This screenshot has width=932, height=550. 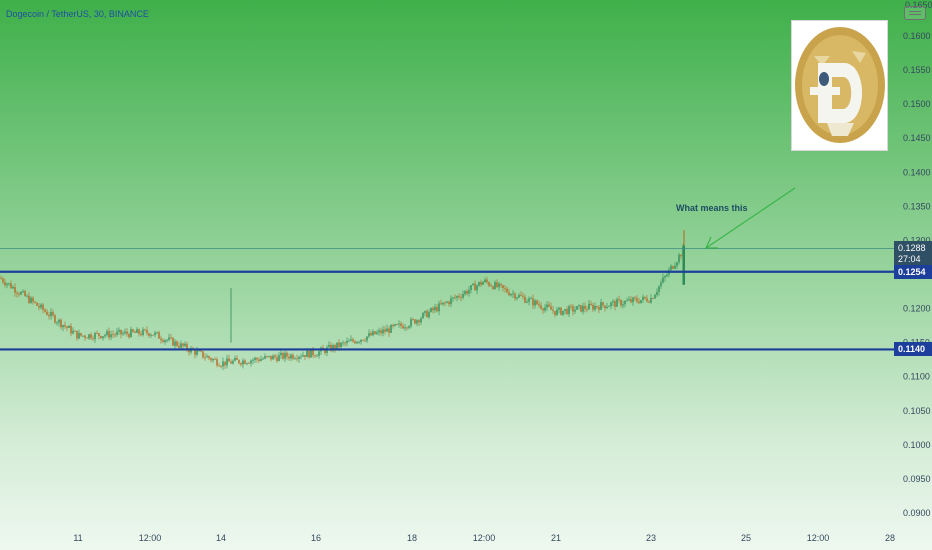 What do you see at coordinates (484, 538) in the screenshot?
I see `time-axis: 11 12:00 14 16 18 12:00 21 23 25 12:00 28` at bounding box center [484, 538].